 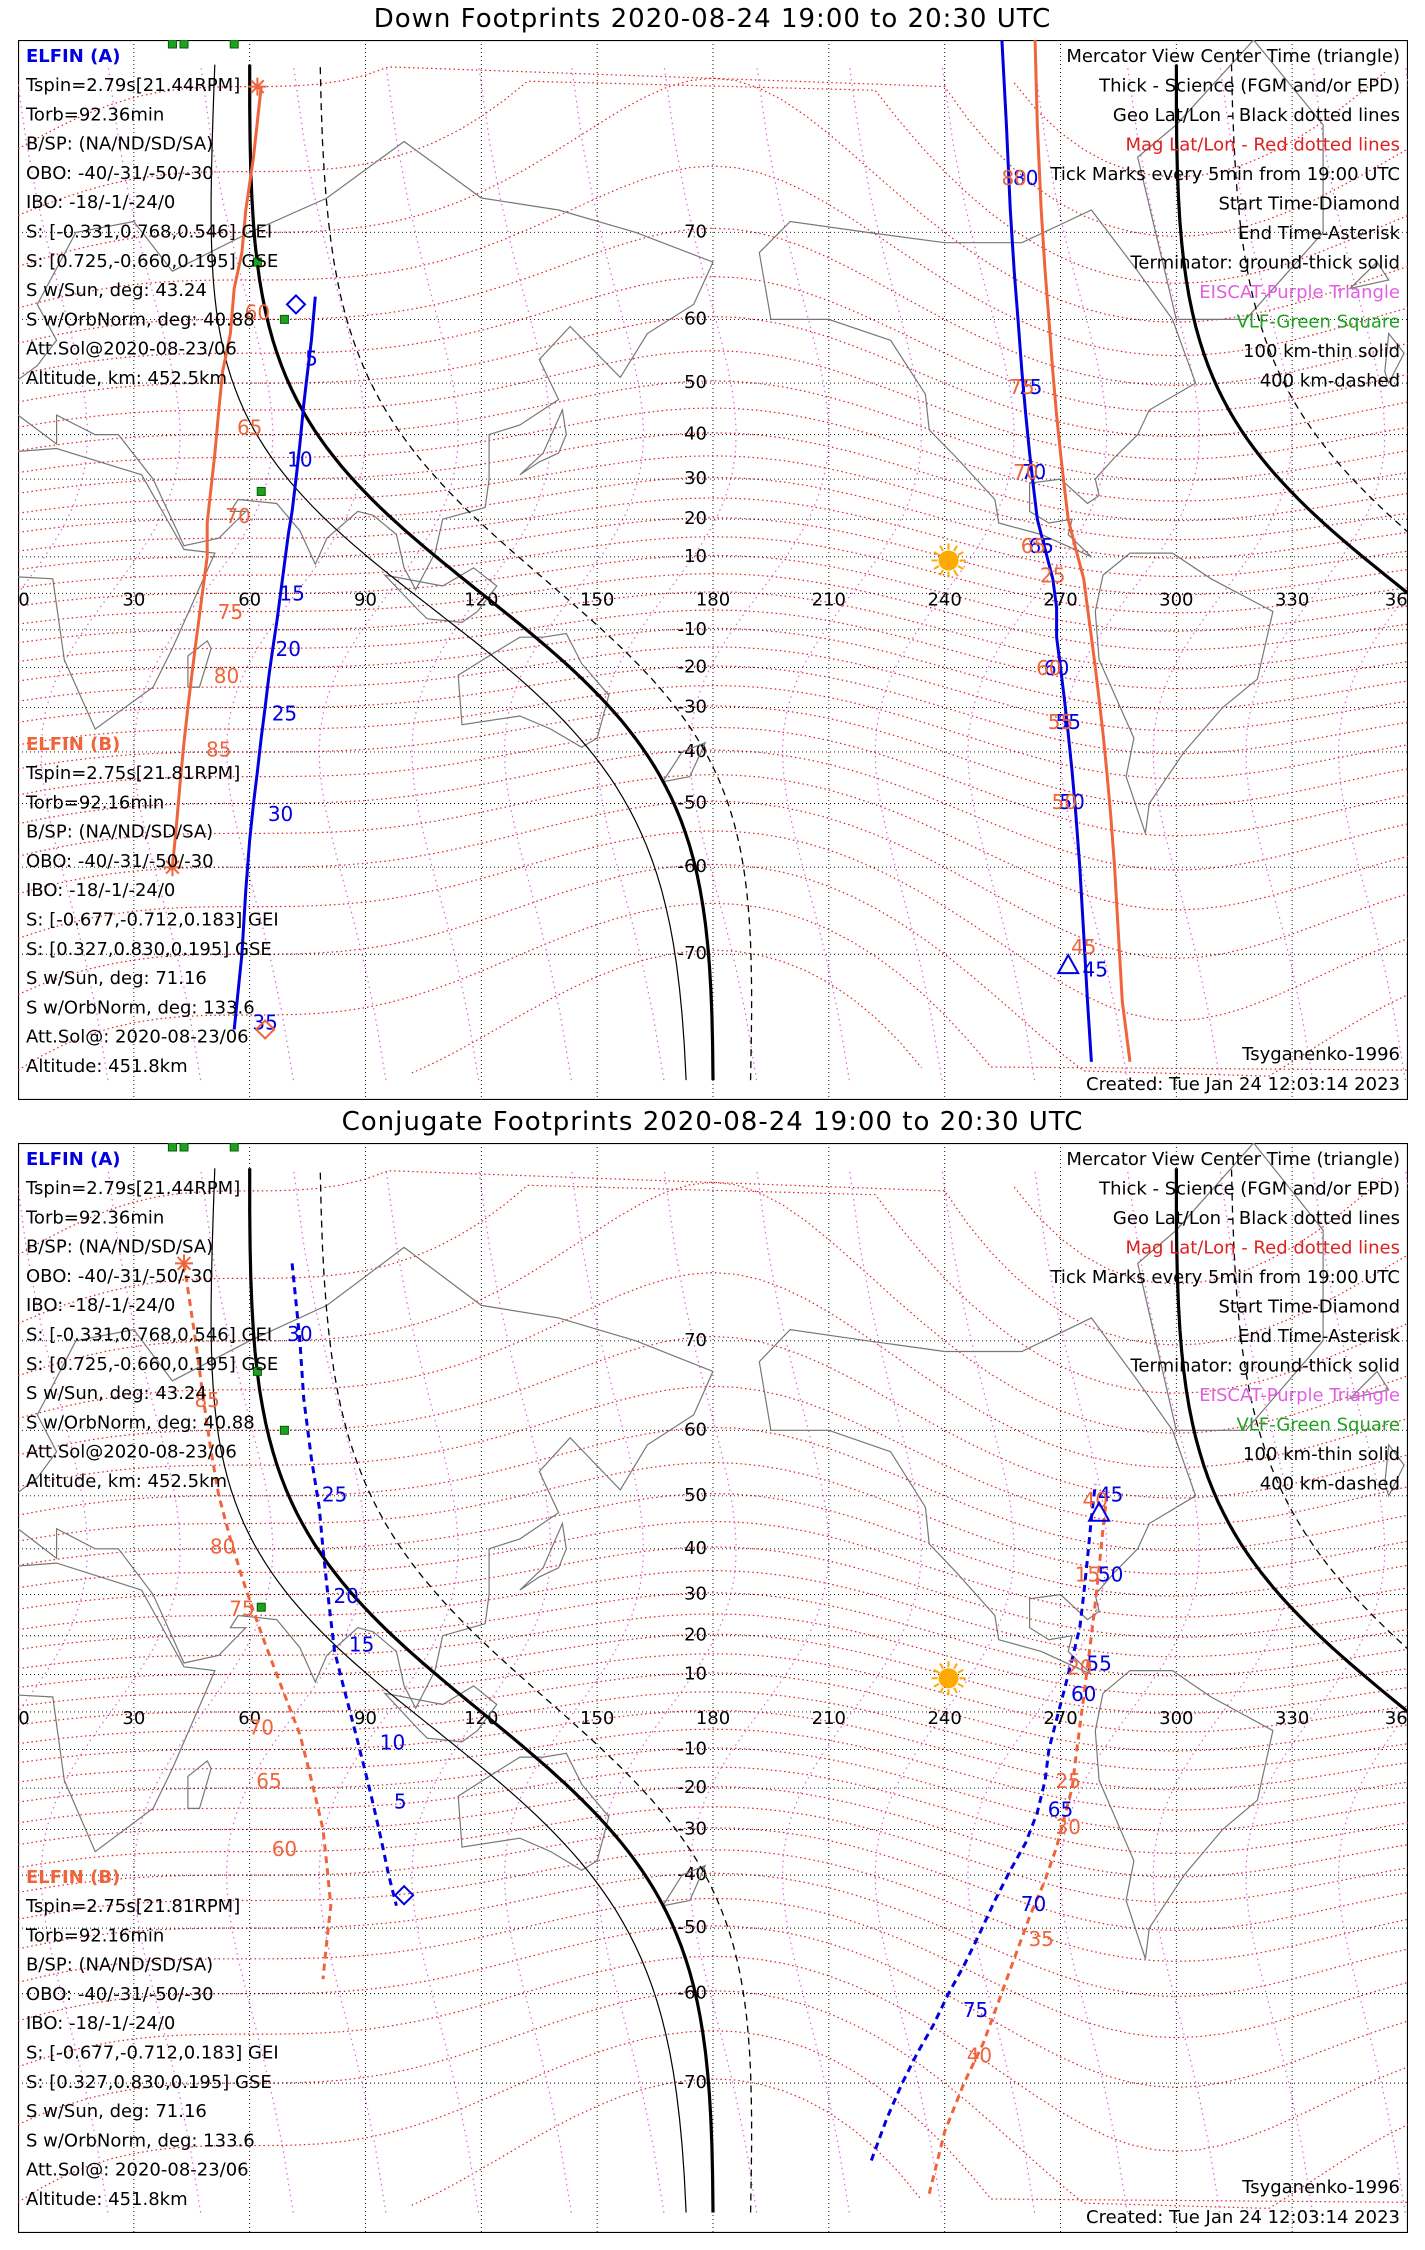 I want to click on end-asterisk-icon, so click(x=257, y=86).